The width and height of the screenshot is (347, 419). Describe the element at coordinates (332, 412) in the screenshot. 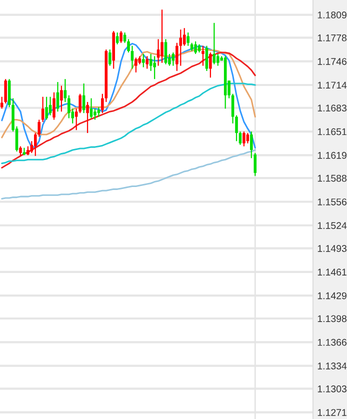

I see `y-tick-label: 1.1271` at that location.